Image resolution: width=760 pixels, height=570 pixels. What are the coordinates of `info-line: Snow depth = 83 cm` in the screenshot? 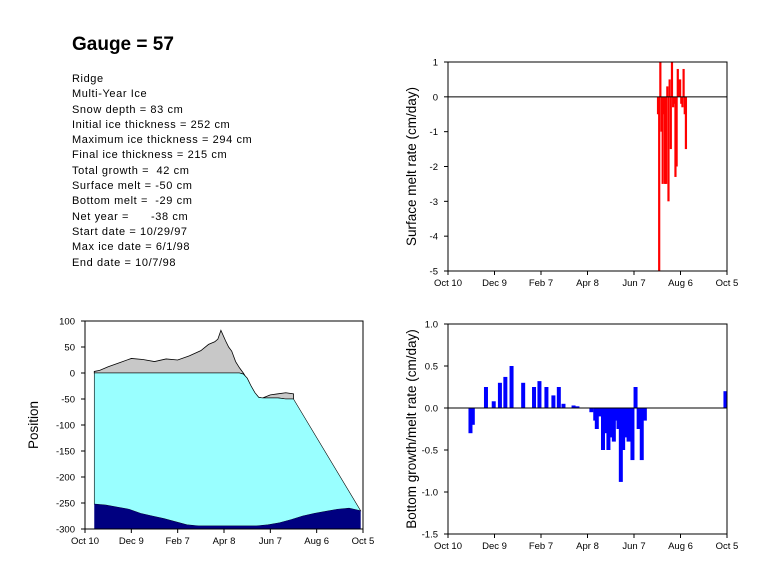 It's located at (128, 109).